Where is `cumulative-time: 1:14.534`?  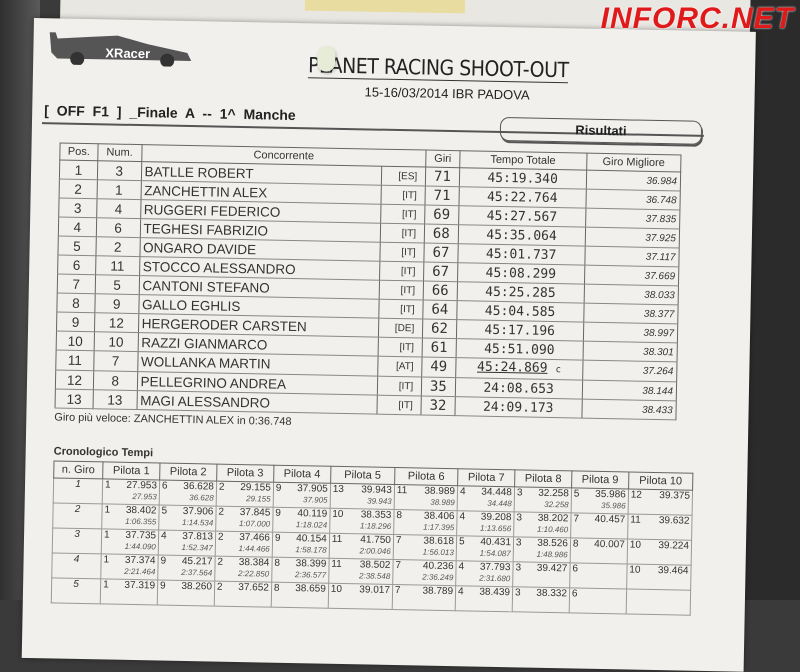 cumulative-time: 1:14.534 is located at coordinates (187, 523).